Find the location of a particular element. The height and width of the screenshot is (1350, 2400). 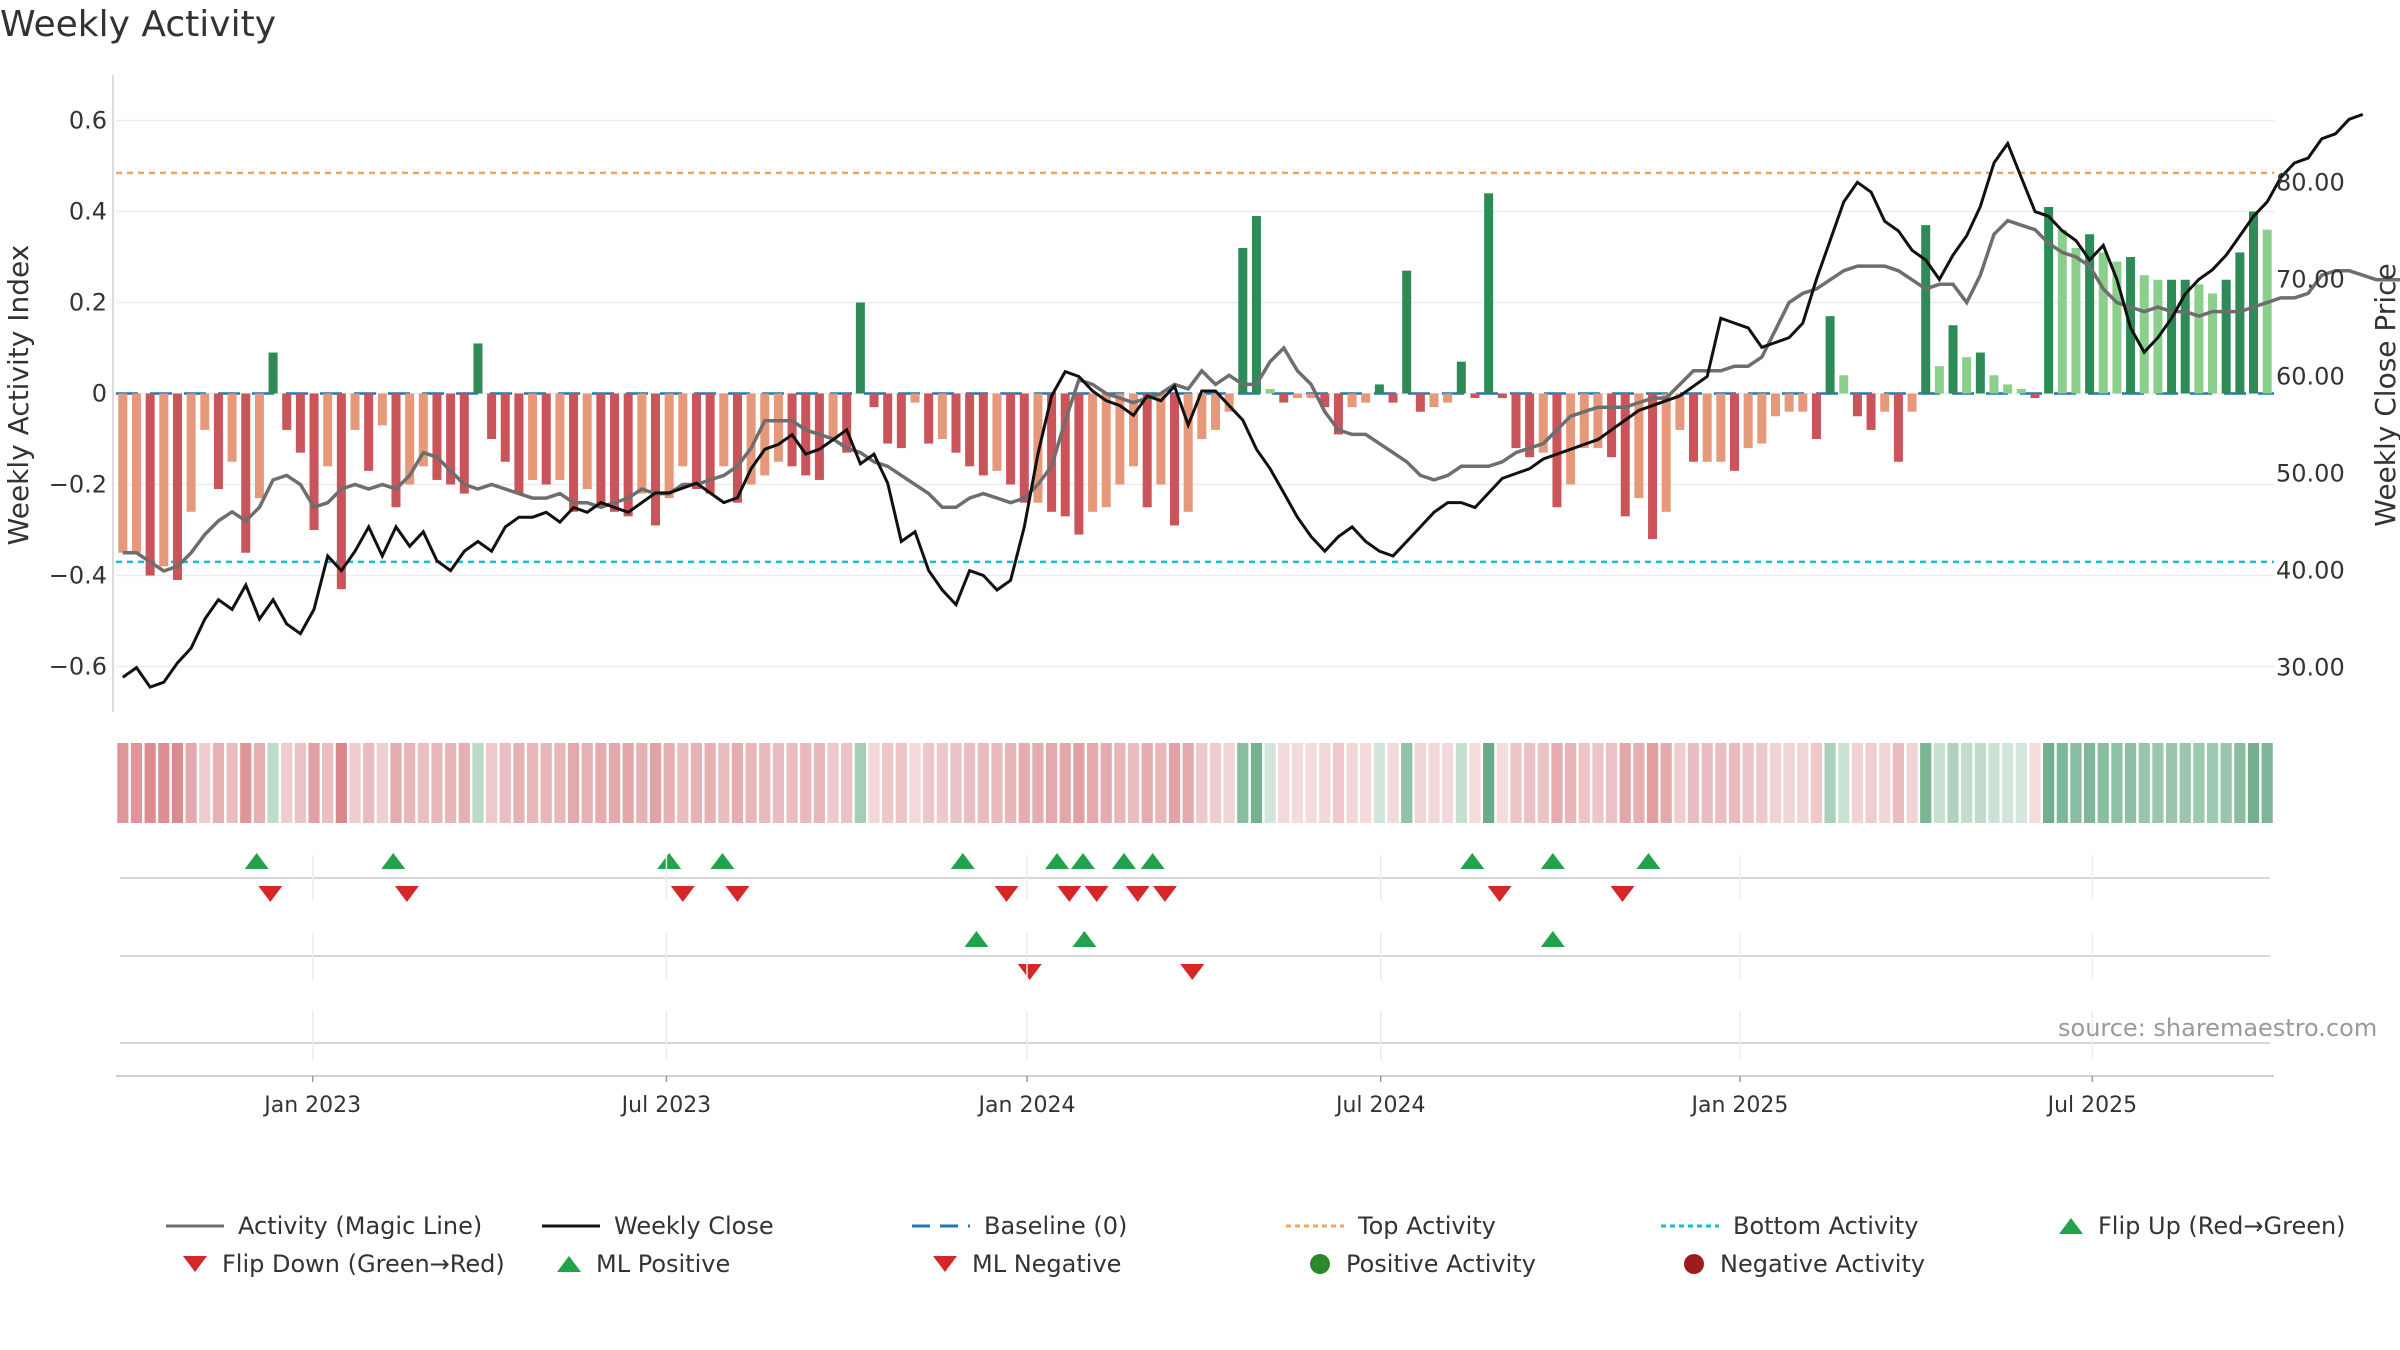

y2-axis-label: Weekly Close Price is located at coordinates (2384, 394).